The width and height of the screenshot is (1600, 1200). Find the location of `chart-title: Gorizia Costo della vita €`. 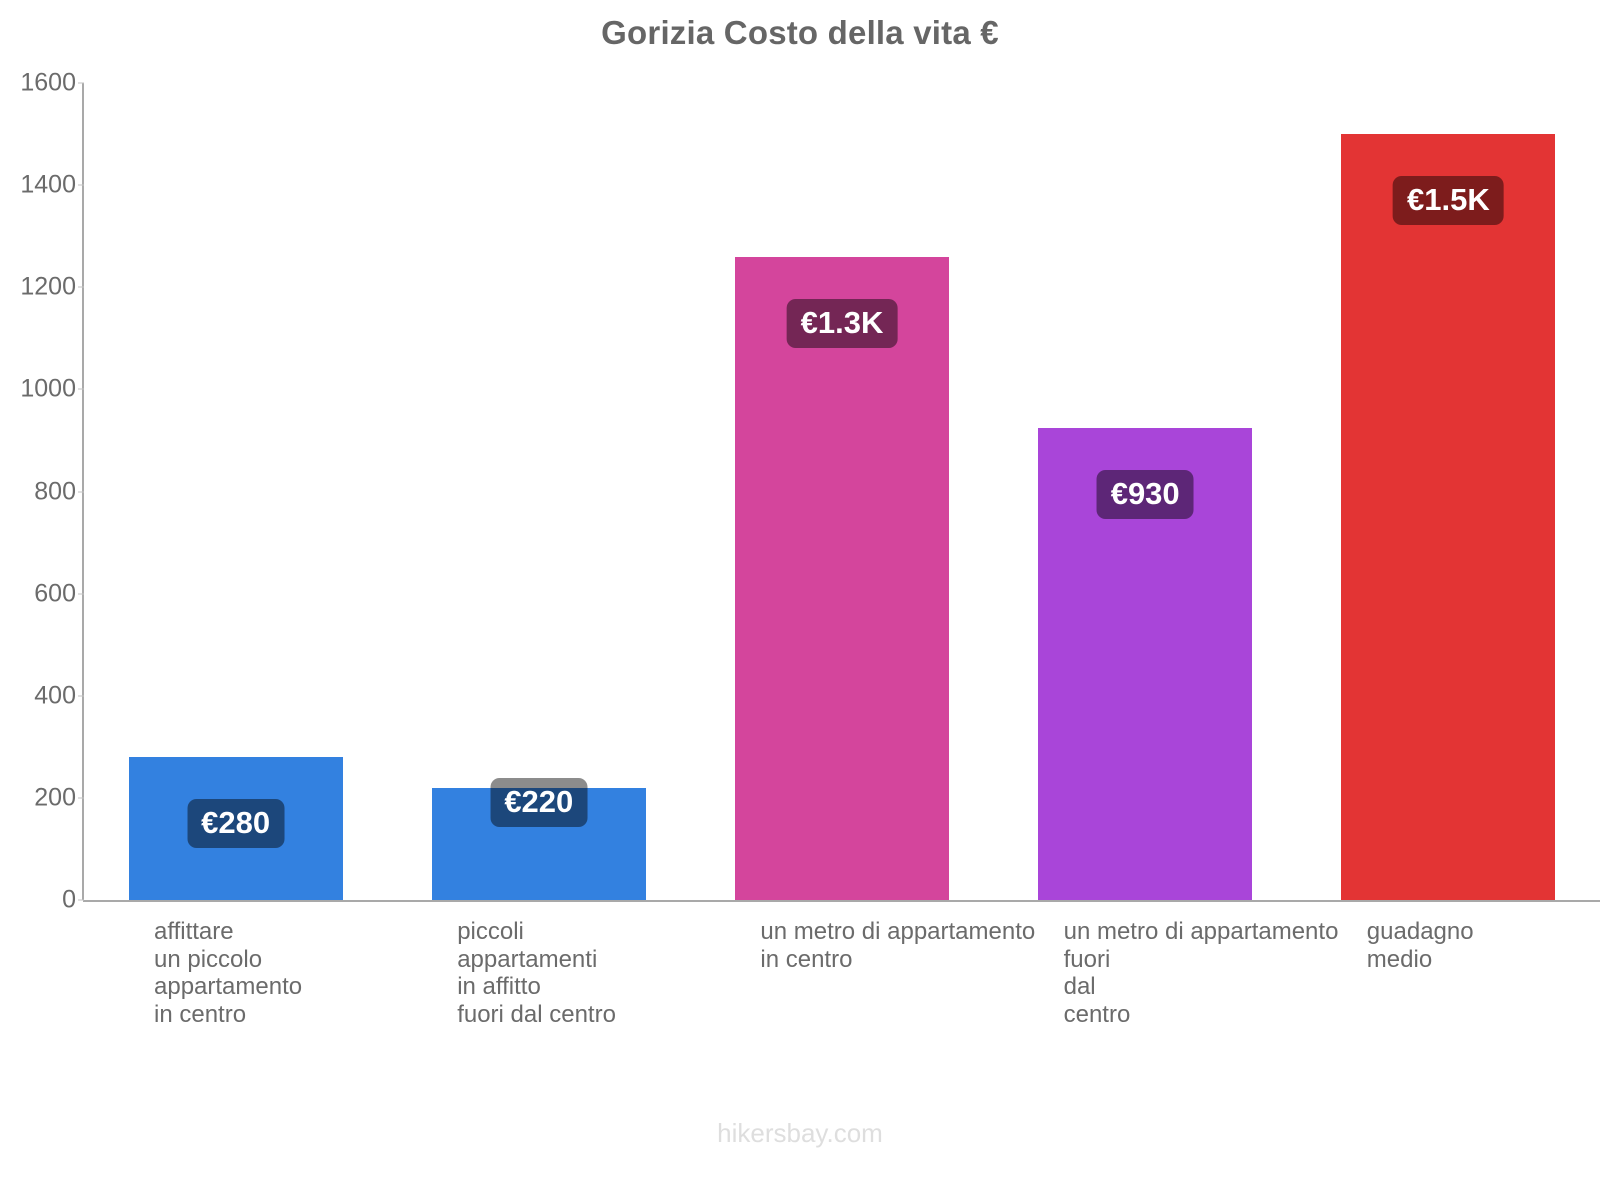

chart-title: Gorizia Costo della vita € is located at coordinates (800, 32).